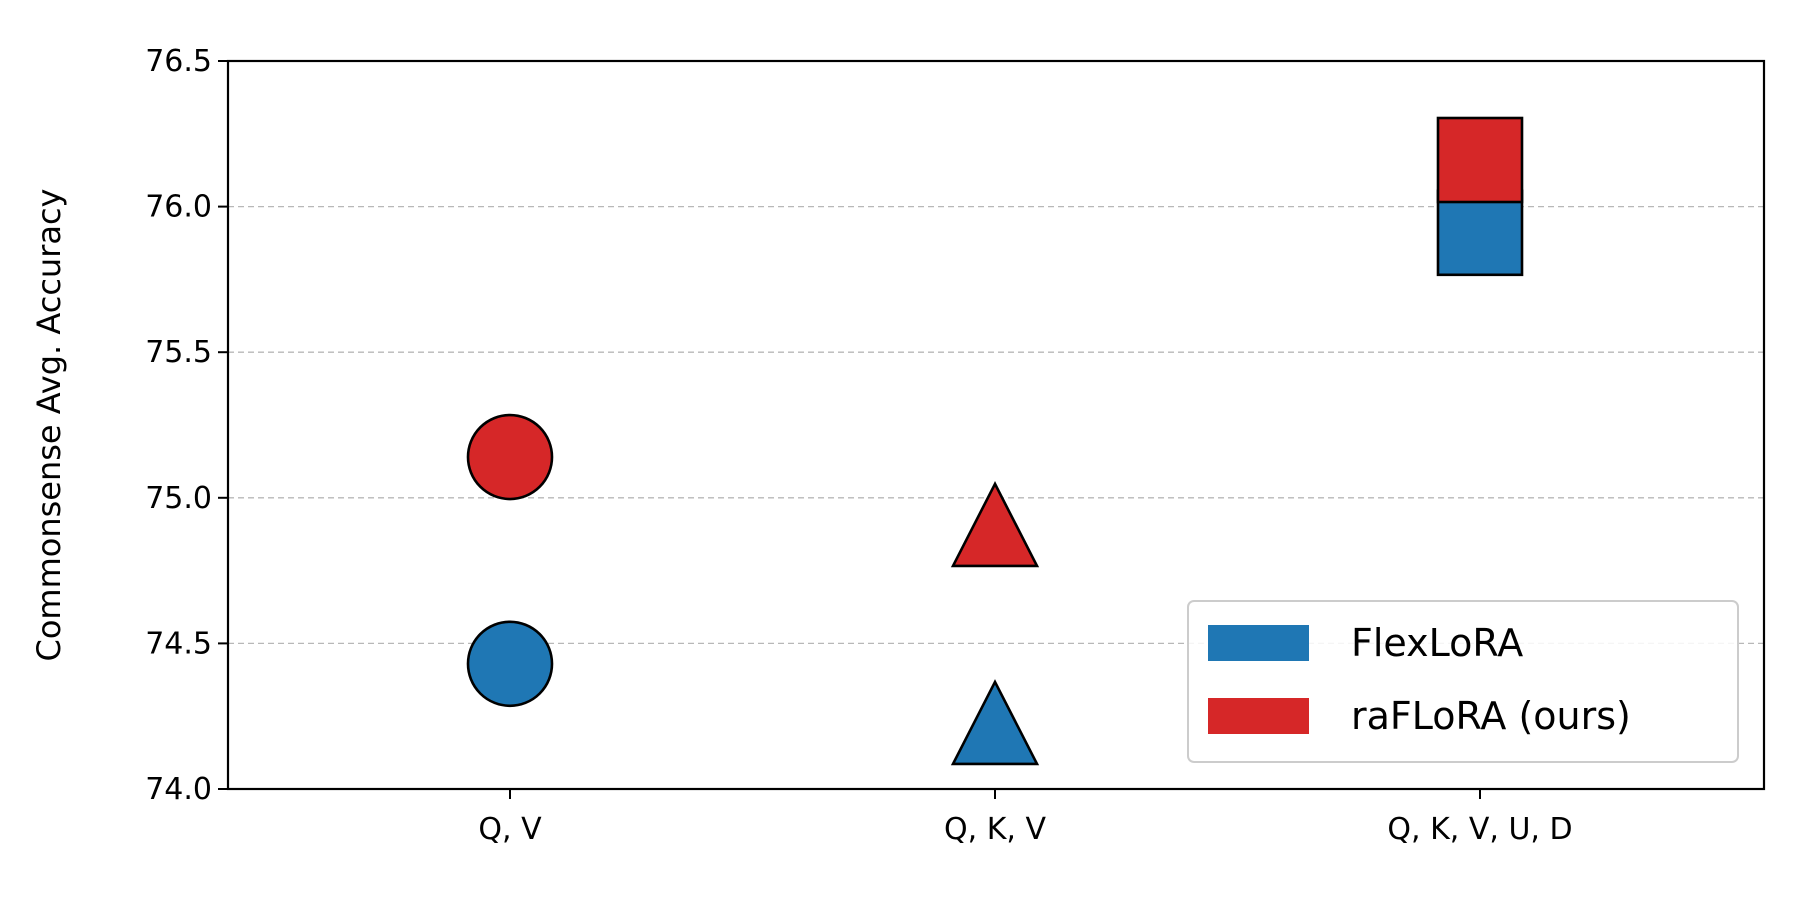  I want to click on y-tick-label: 75.0, so click(178, 498).